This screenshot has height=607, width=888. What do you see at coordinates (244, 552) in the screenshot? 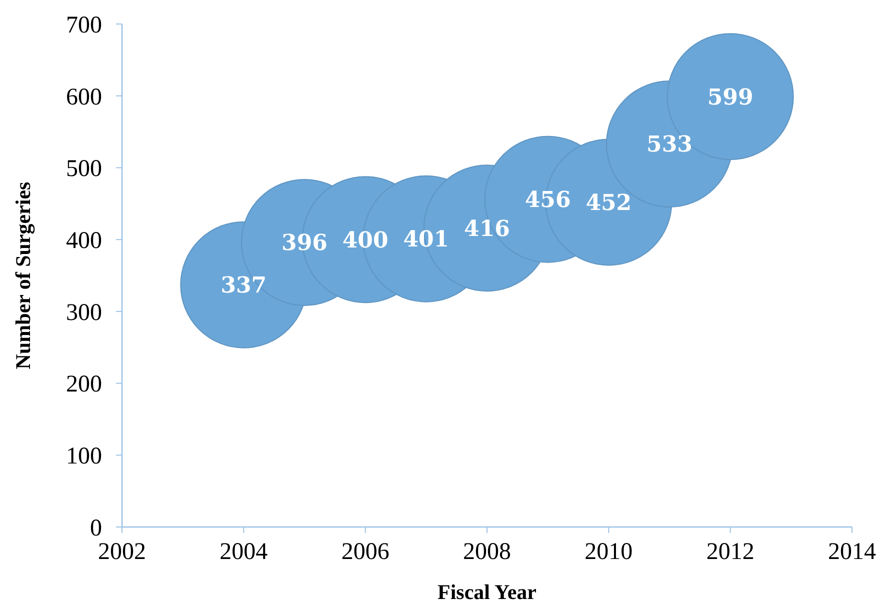
I see `x-tick-label: 2004` at bounding box center [244, 552].